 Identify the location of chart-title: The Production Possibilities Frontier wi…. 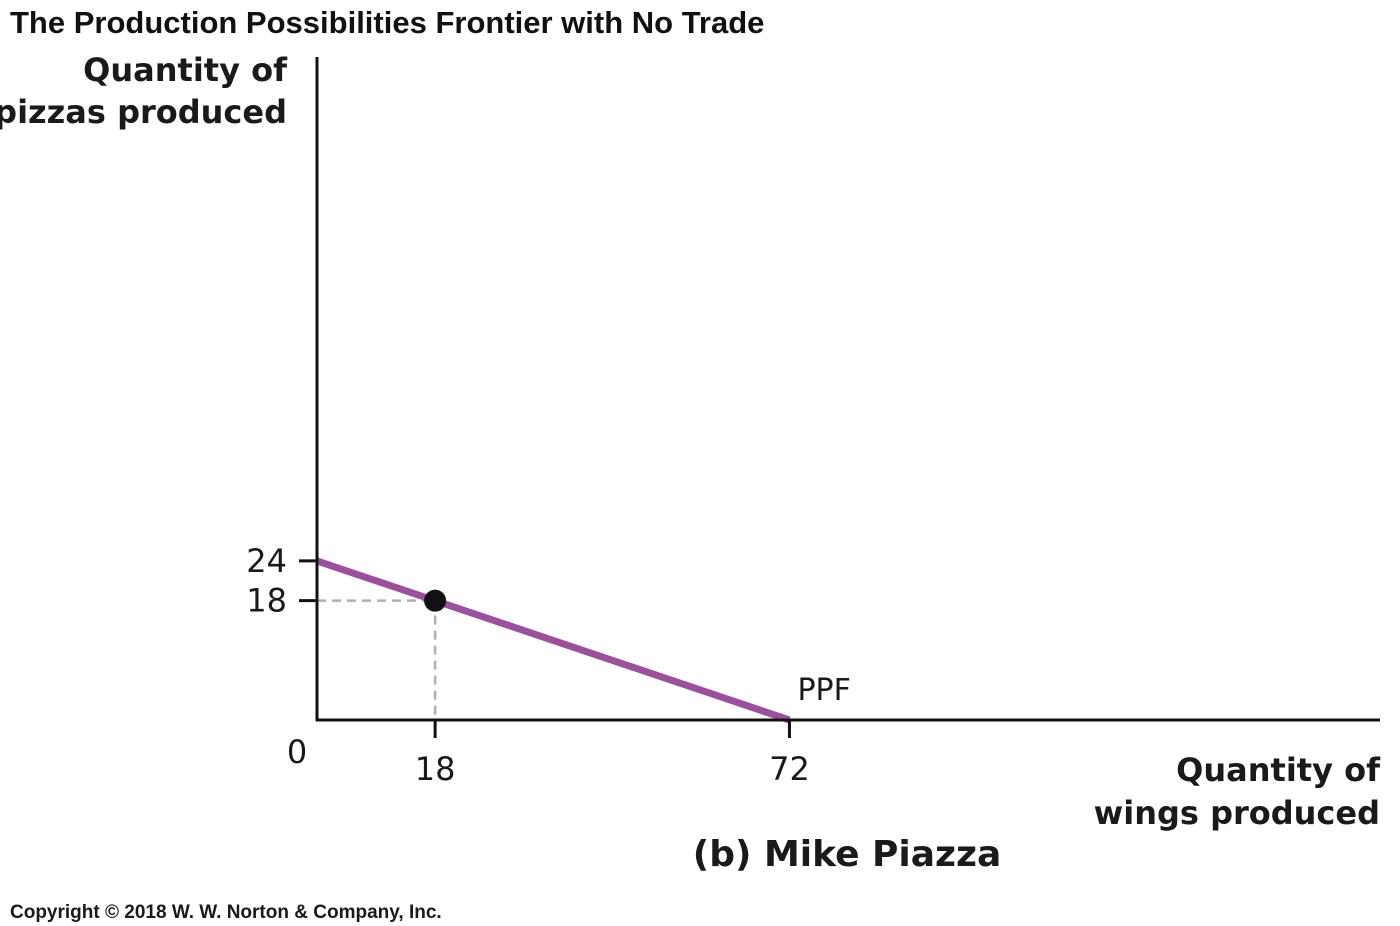
(387, 22).